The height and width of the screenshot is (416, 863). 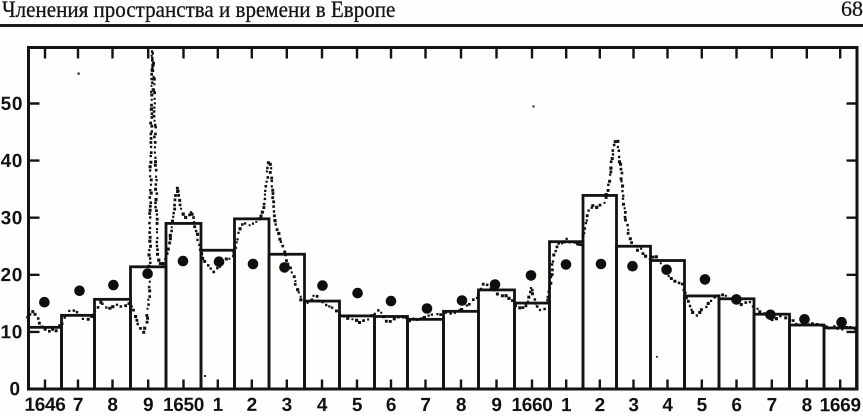 I want to click on svg-text: 0, so click(x=14, y=389).